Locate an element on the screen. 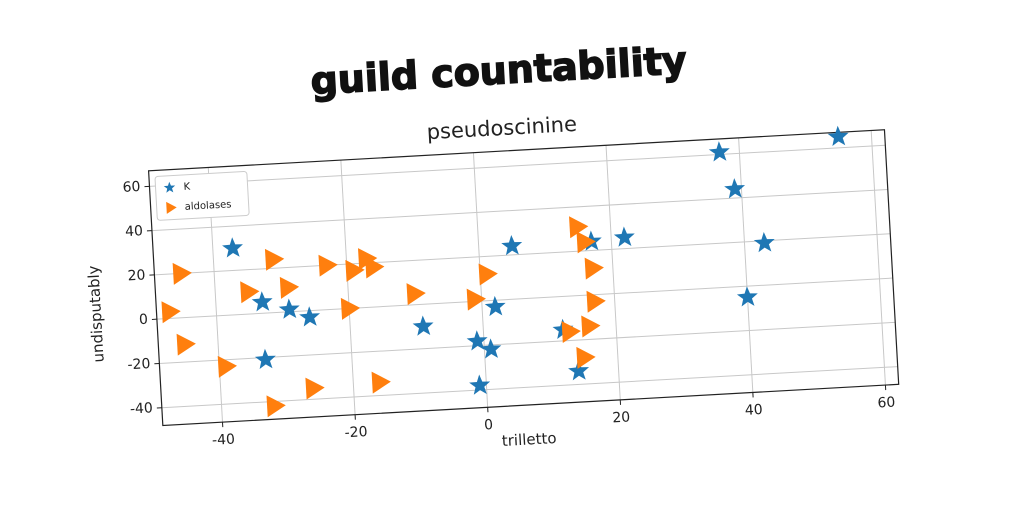 This screenshot has height=512, width=1024. chart-title: guild countability is located at coordinates (498, 70).